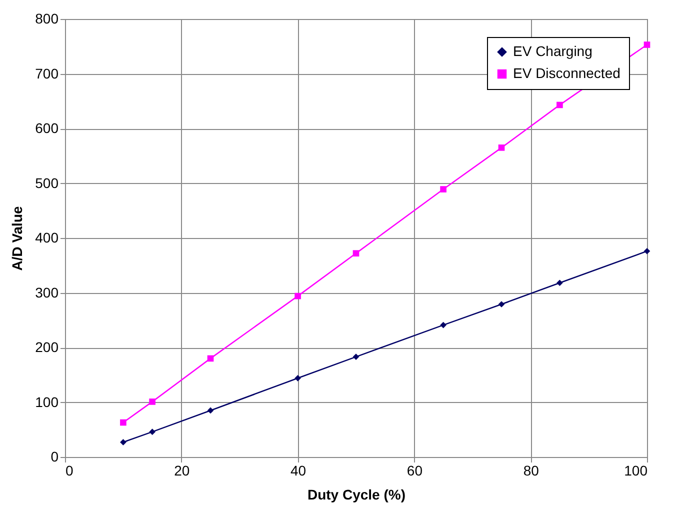 The image size is (678, 525). Describe the element at coordinates (17, 238) in the screenshot. I see `y-axis-title: A/D Value` at that location.